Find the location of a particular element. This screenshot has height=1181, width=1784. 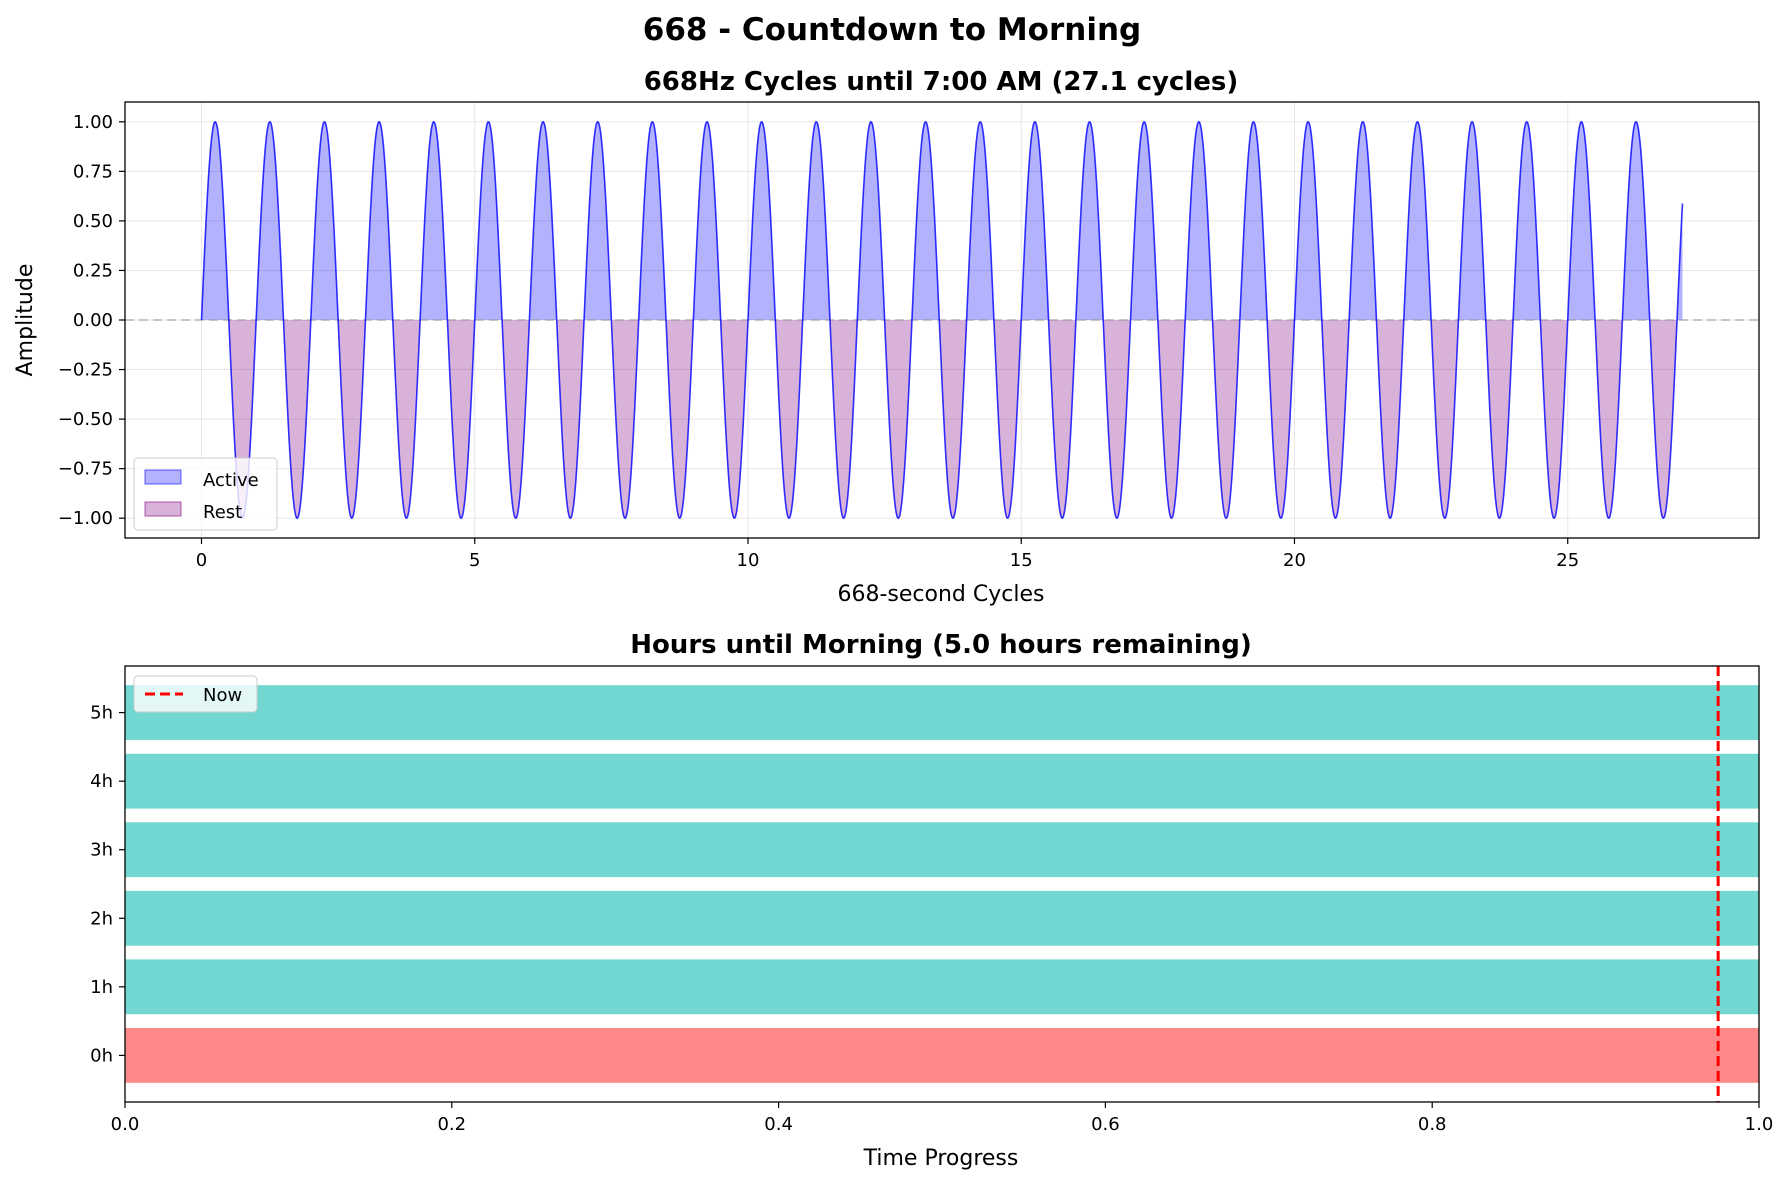

hours-y-tick-label: 3h is located at coordinates (101, 850).